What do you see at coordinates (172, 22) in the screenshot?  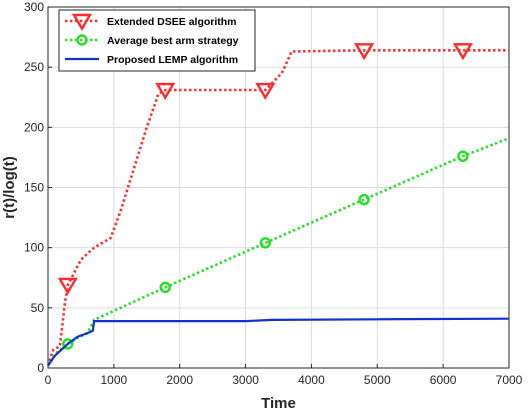 I see `legend-label: Extended DSEE algorithm` at bounding box center [172, 22].